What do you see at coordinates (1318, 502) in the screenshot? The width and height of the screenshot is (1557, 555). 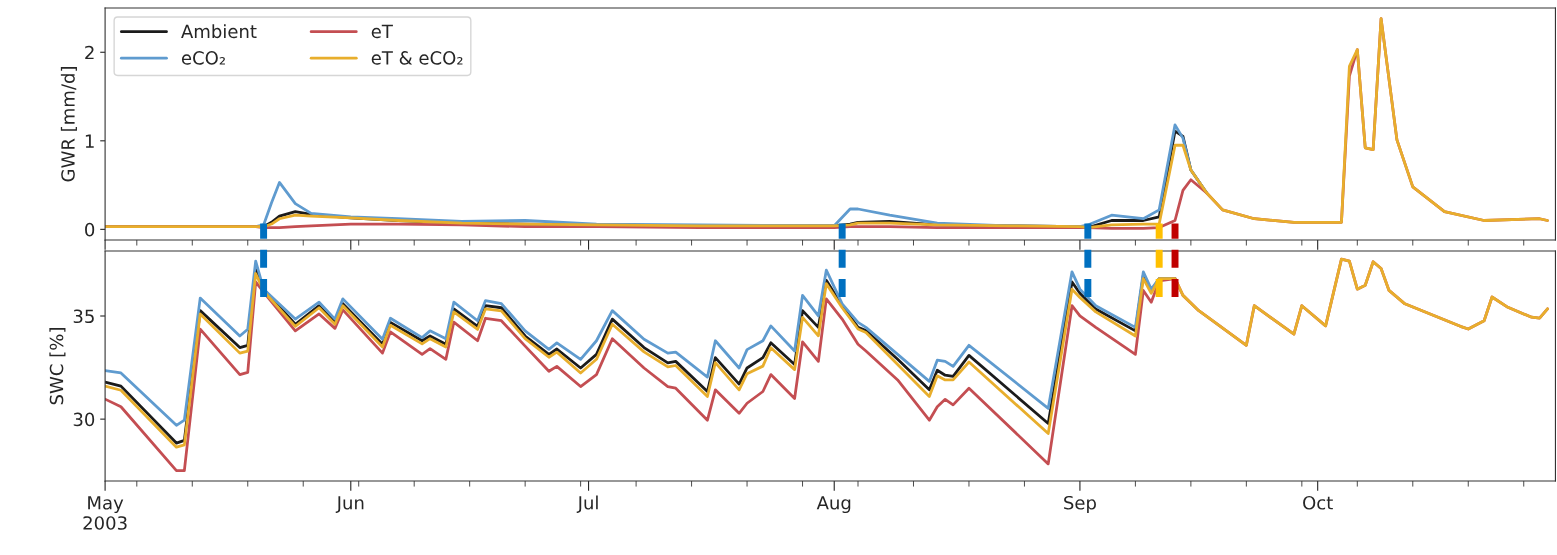 I see `x-tick-label: Oct` at bounding box center [1318, 502].